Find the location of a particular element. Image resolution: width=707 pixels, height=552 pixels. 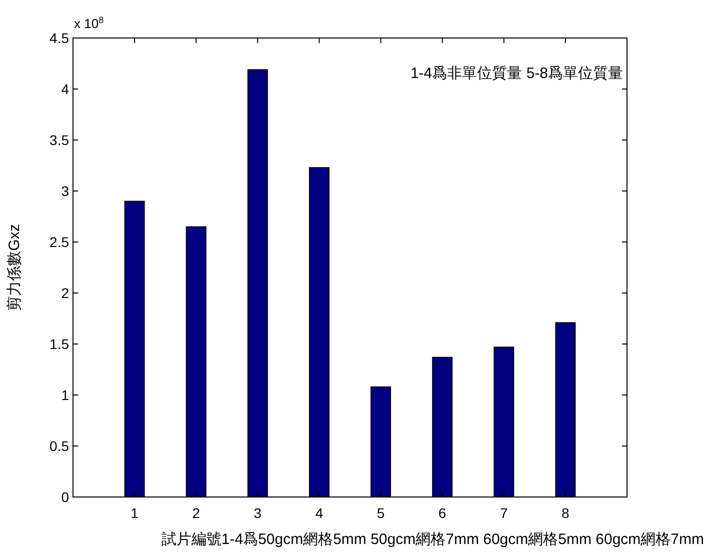

text: x 10$^{8}$ is located at coordinates (89, 23).